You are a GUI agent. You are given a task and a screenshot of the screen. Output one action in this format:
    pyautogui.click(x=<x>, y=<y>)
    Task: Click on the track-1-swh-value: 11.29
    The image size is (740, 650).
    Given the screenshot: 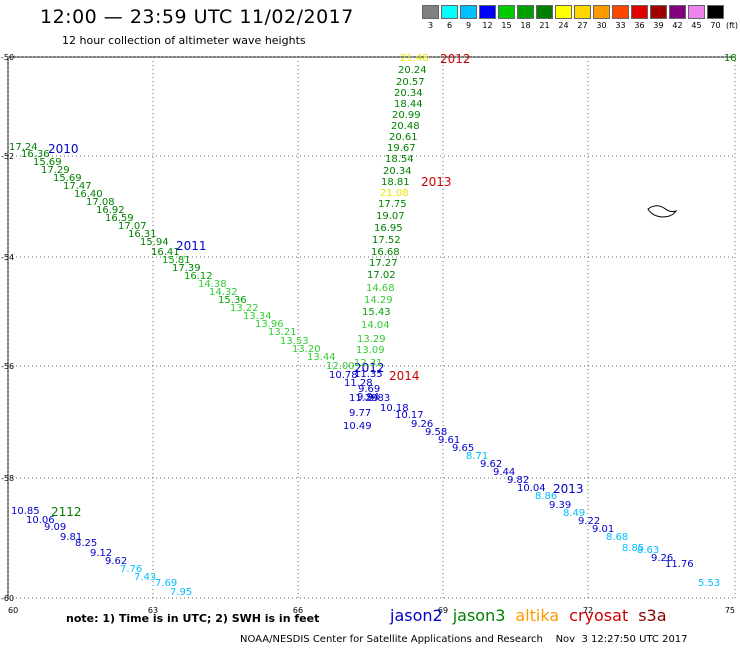 What is the action you would take?
    pyautogui.click(x=363, y=398)
    